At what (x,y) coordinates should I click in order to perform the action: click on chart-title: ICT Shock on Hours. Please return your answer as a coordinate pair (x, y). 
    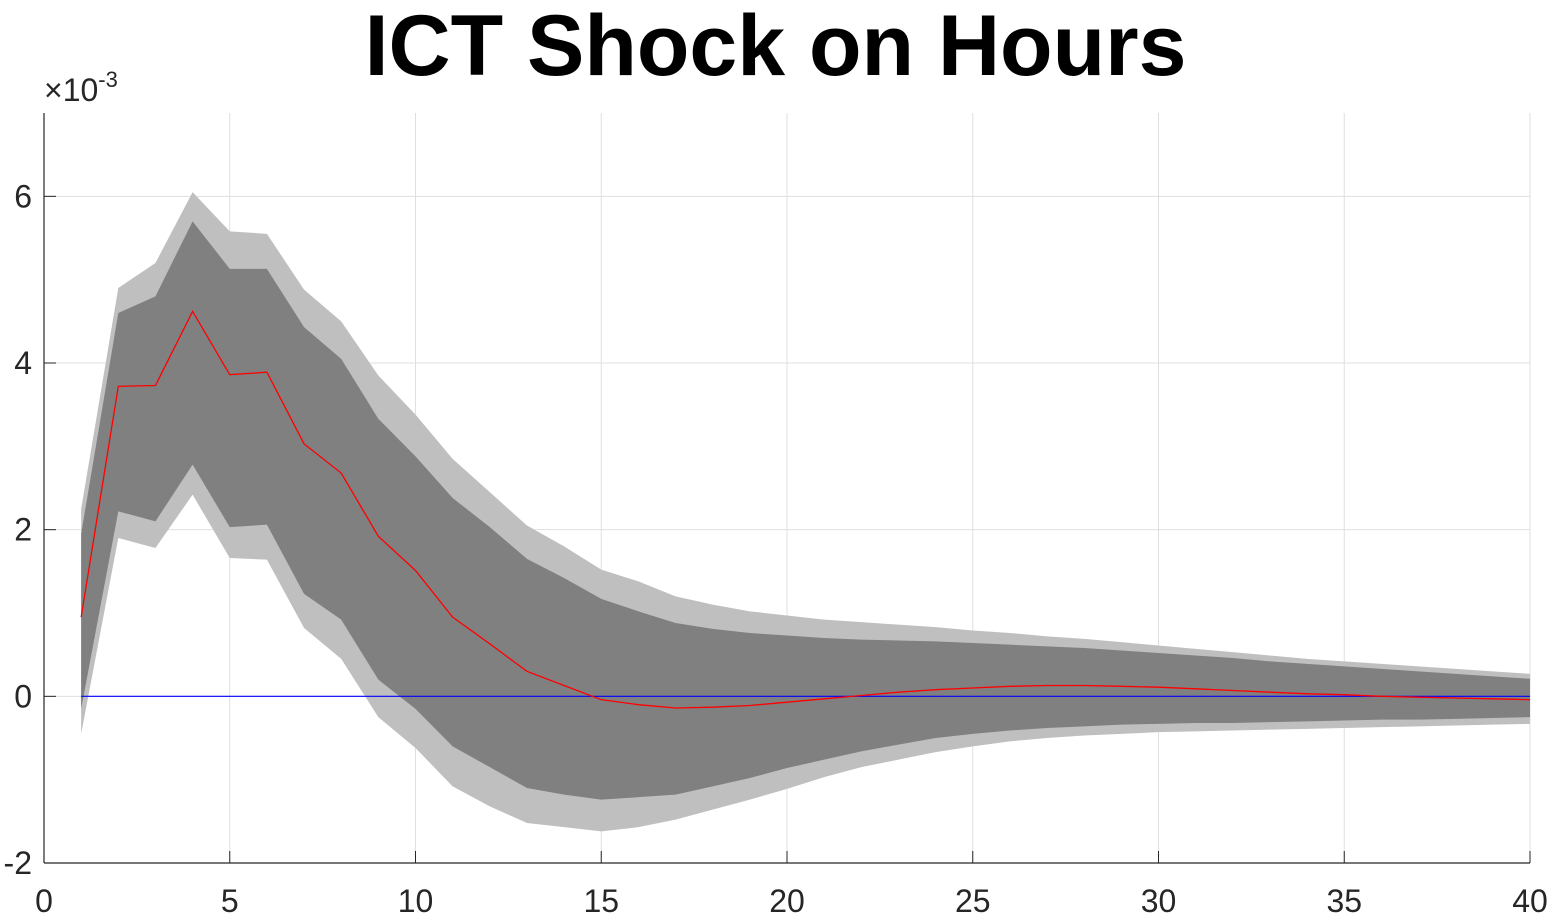
    Looking at the image, I should click on (775, 47).